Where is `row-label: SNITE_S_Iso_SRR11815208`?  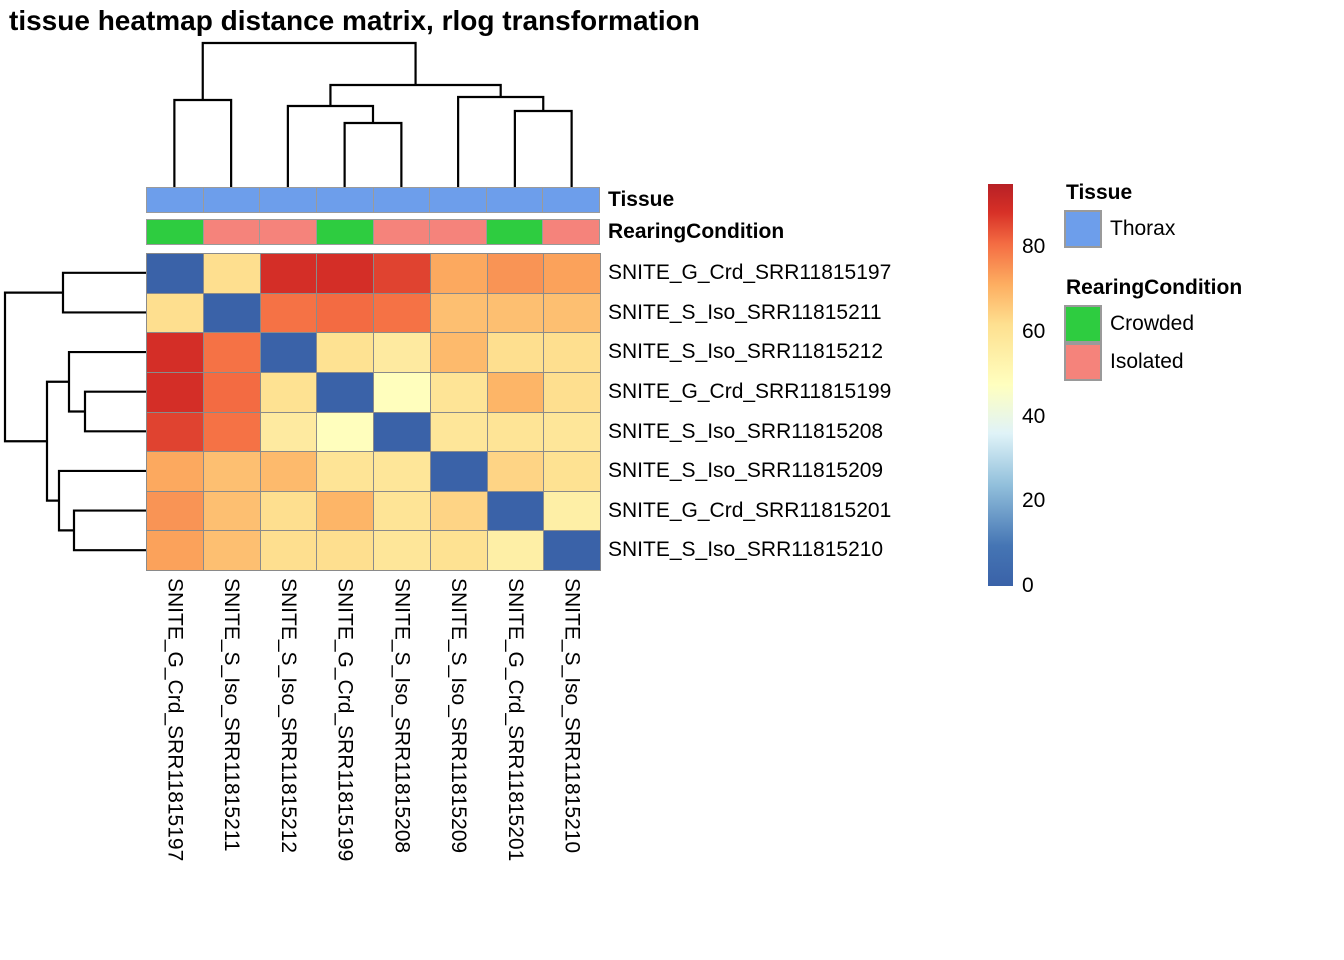 row-label: SNITE_S_Iso_SRR11815208 is located at coordinates (746, 431).